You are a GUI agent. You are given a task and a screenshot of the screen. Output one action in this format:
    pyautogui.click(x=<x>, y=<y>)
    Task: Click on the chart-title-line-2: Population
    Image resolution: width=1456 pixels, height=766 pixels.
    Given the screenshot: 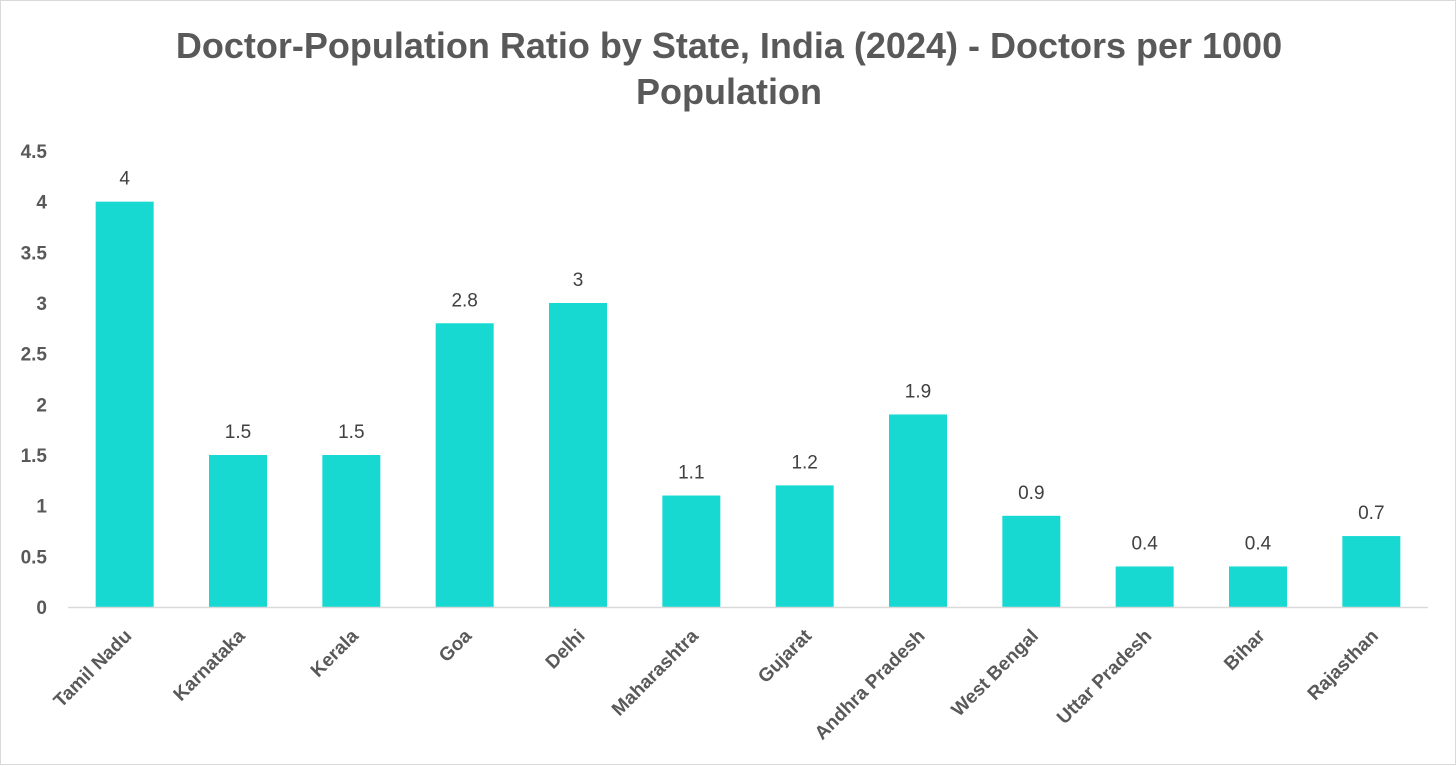 What is the action you would take?
    pyautogui.click(x=729, y=91)
    